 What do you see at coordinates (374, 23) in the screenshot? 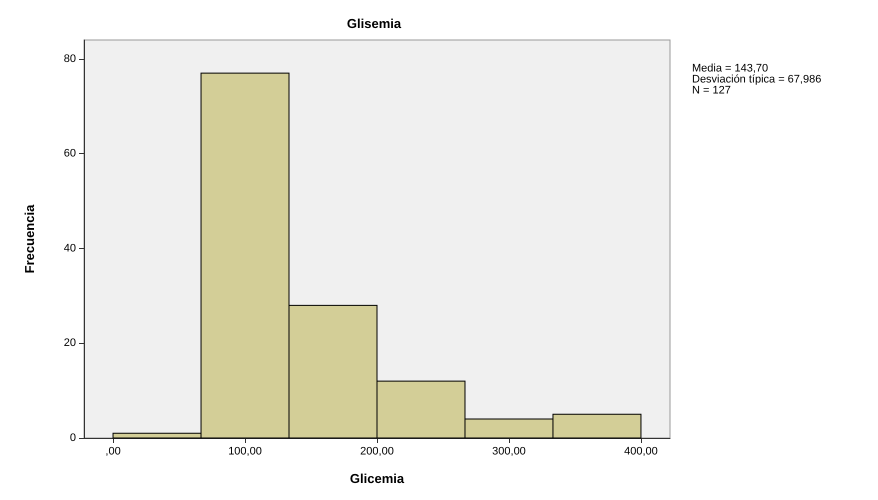
I see `chart-title: Glisemia` at bounding box center [374, 23].